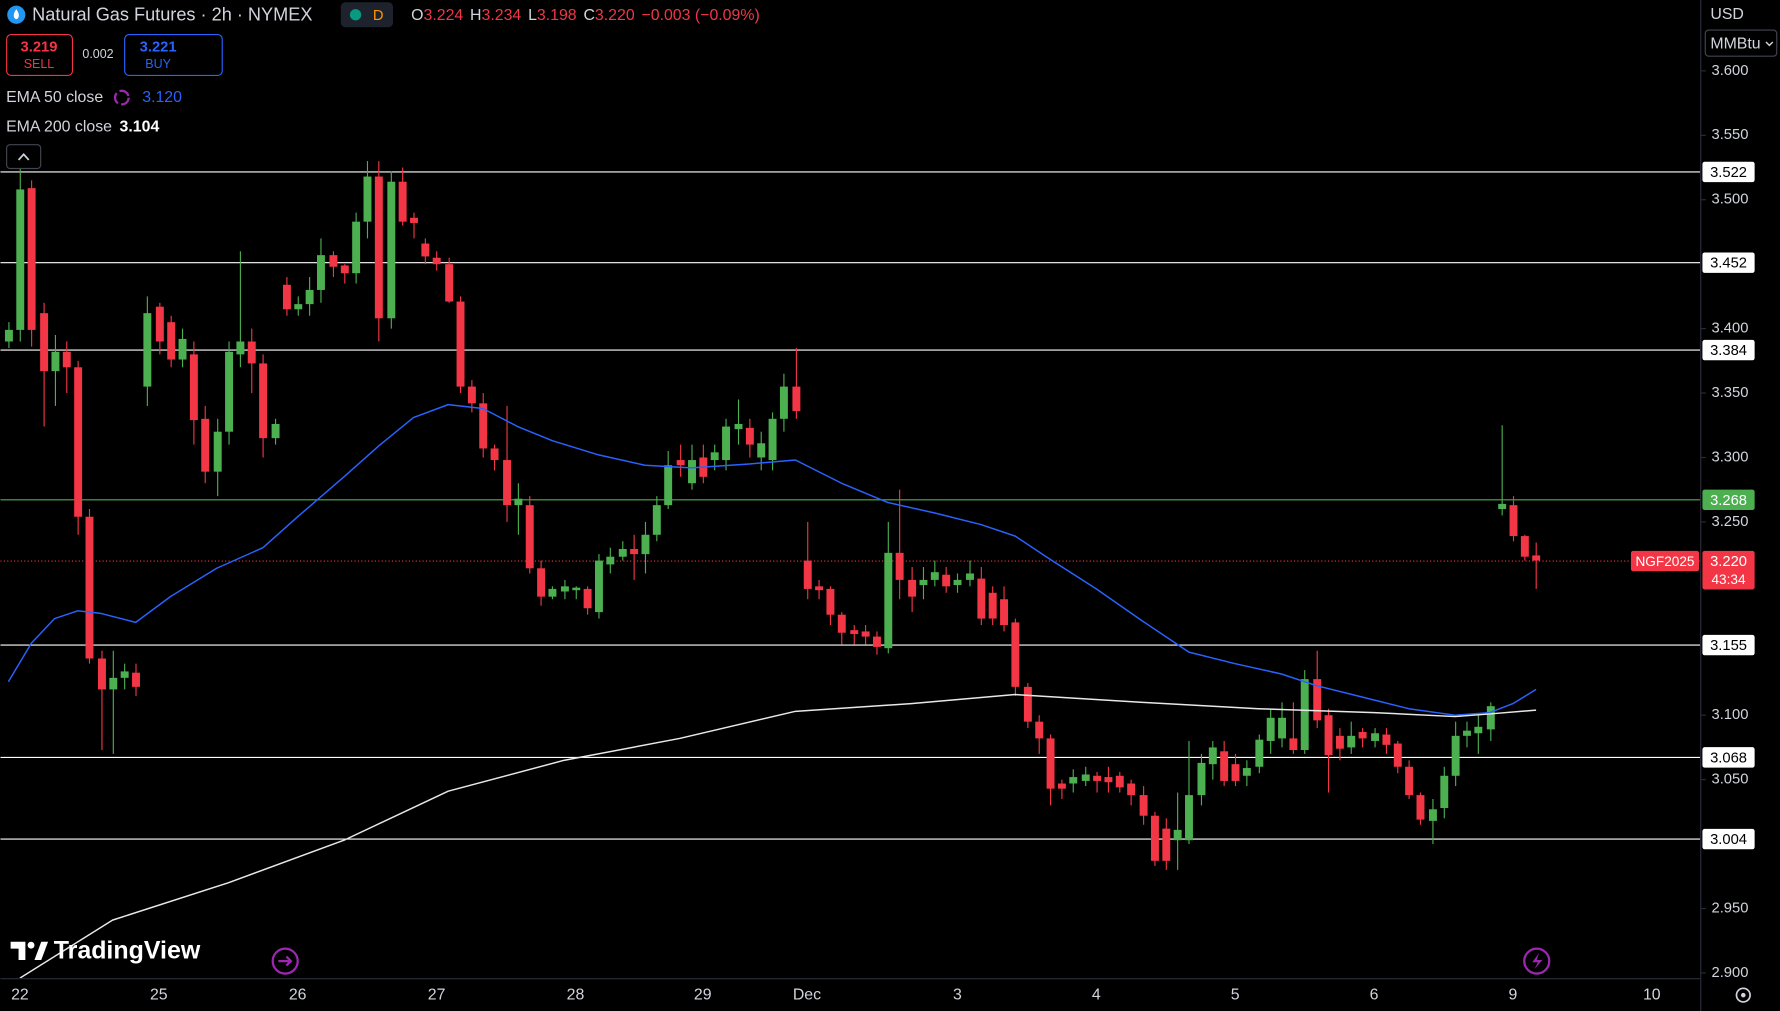 Image resolution: width=1780 pixels, height=1011 pixels. Describe the element at coordinates (172, 15) in the screenshot. I see `symbol-title: Natural Gas Futures · 2h · NYMEX` at that location.